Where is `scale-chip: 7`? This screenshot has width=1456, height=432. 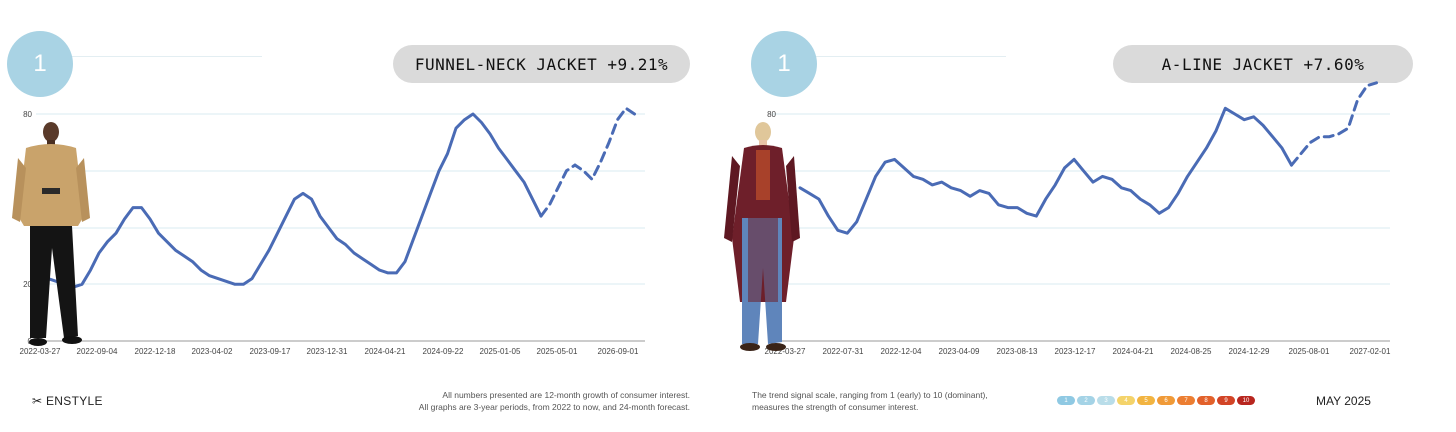
scale-chip: 7 is located at coordinates (1186, 400).